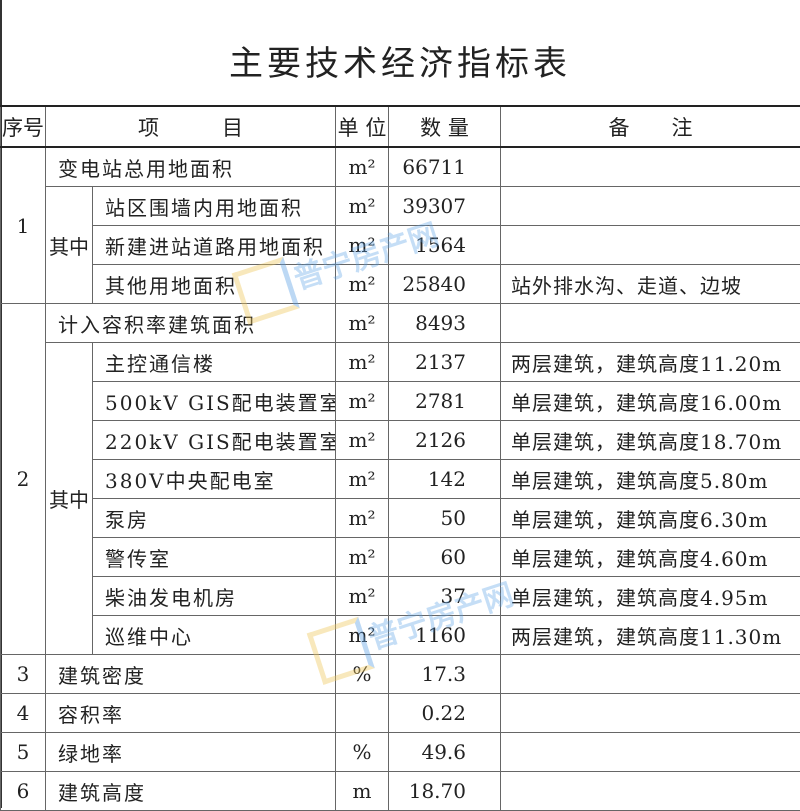 The image size is (800, 811). What do you see at coordinates (445, 126) in the screenshot?
I see `header-qty: 数 量` at bounding box center [445, 126].